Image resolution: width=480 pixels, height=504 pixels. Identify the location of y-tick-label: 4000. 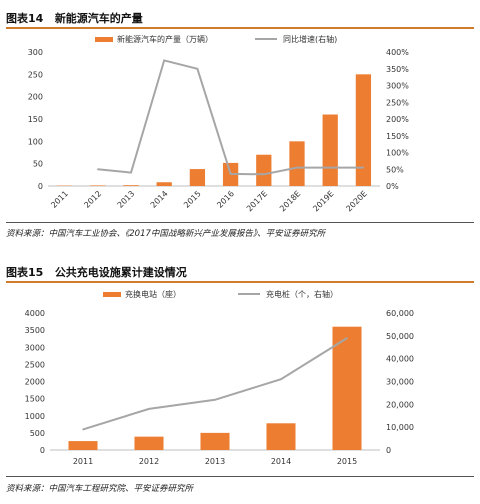
(35, 313).